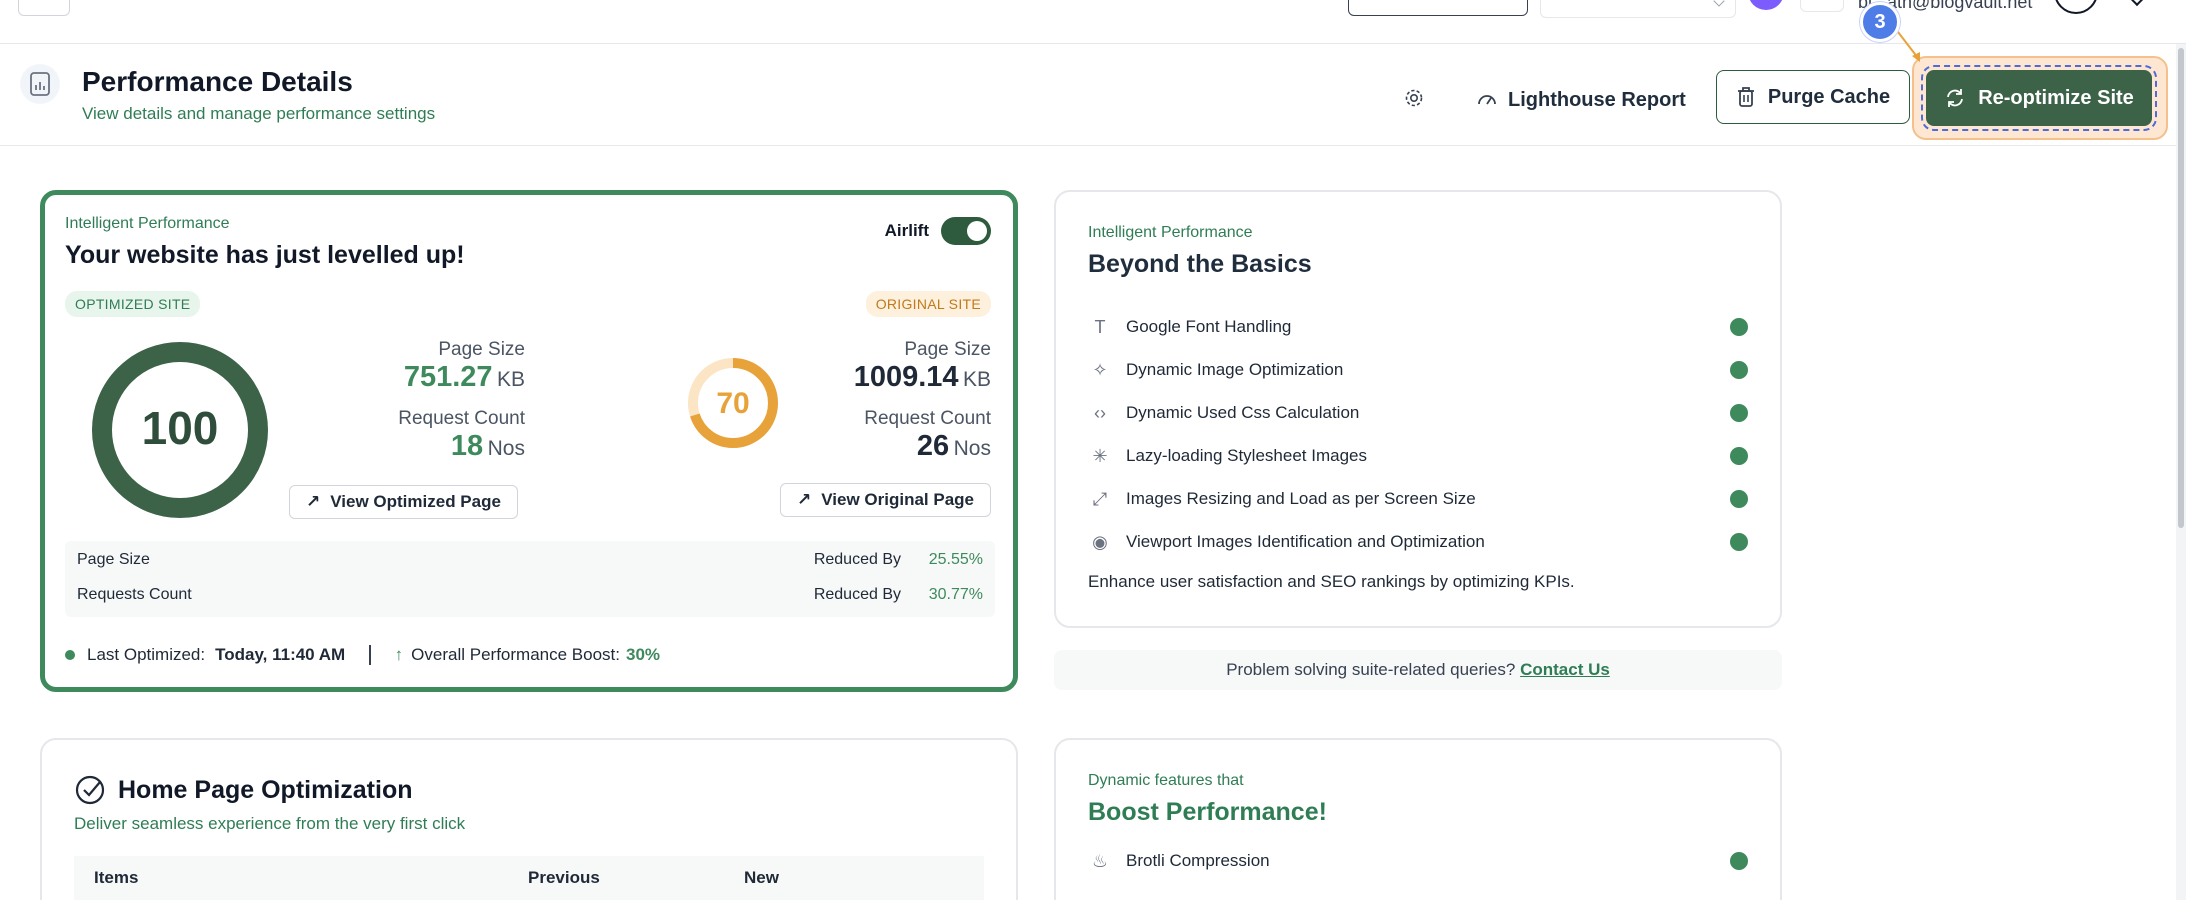 The height and width of the screenshot is (900, 2186). I want to click on flame-icon: ♨, so click(1100, 860).